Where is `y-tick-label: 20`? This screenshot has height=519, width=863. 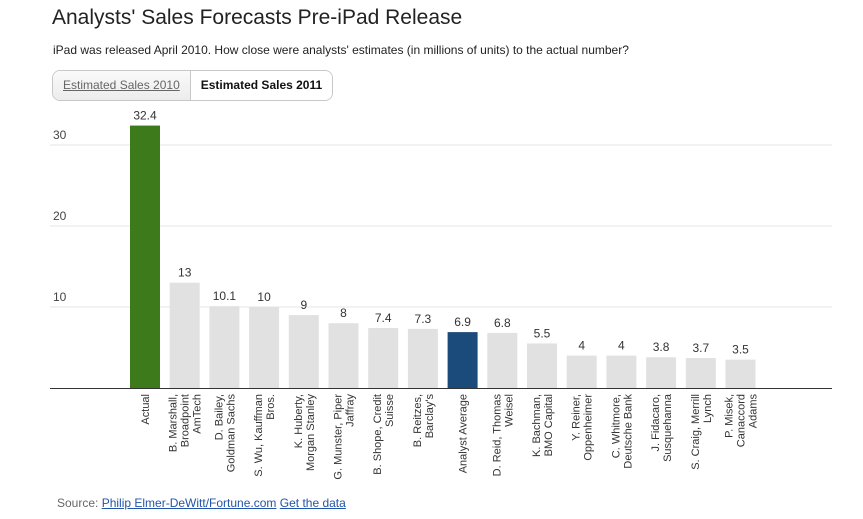
y-tick-label: 20 is located at coordinates (60, 216).